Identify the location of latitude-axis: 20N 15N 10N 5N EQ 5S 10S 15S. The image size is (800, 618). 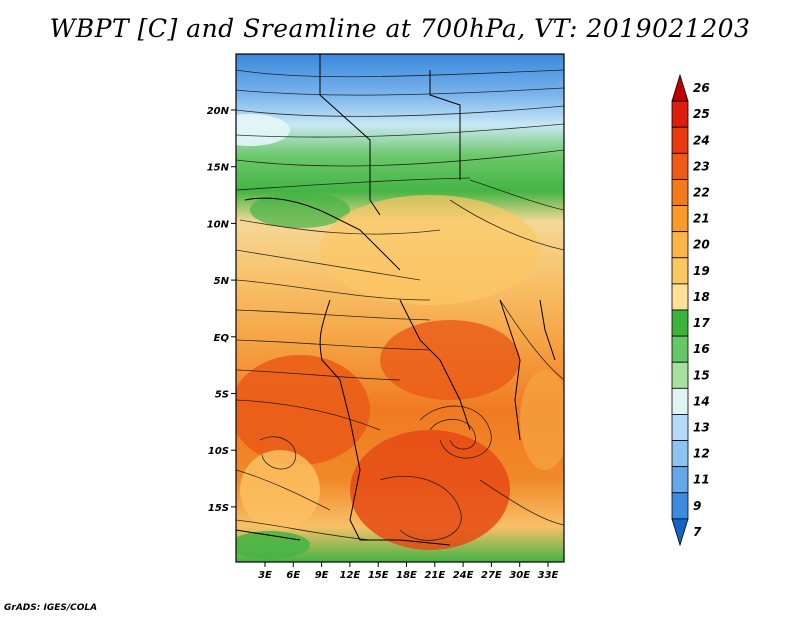
(221, 310).